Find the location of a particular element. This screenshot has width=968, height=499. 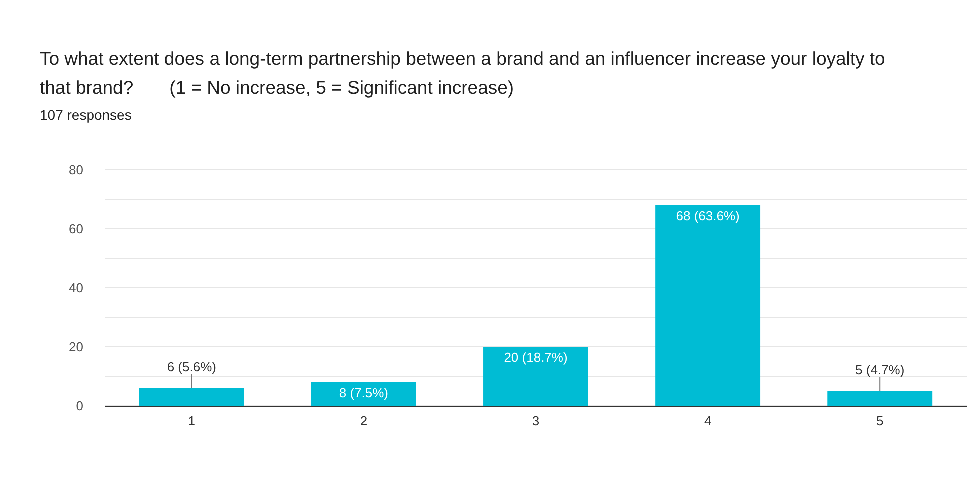

data-label: 5 (4.7%) is located at coordinates (880, 370).